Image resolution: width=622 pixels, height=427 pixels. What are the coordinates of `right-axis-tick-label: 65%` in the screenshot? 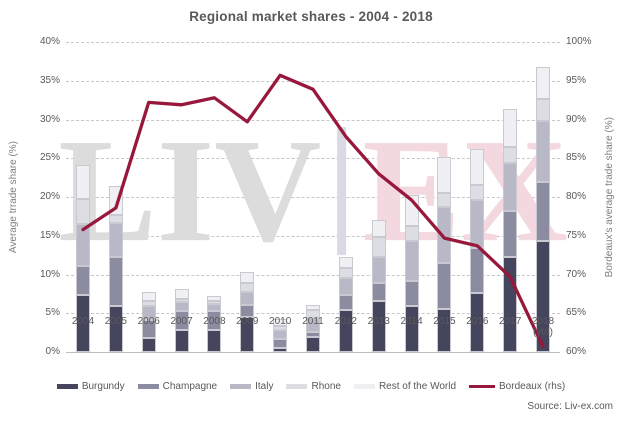 It's located at (576, 313).